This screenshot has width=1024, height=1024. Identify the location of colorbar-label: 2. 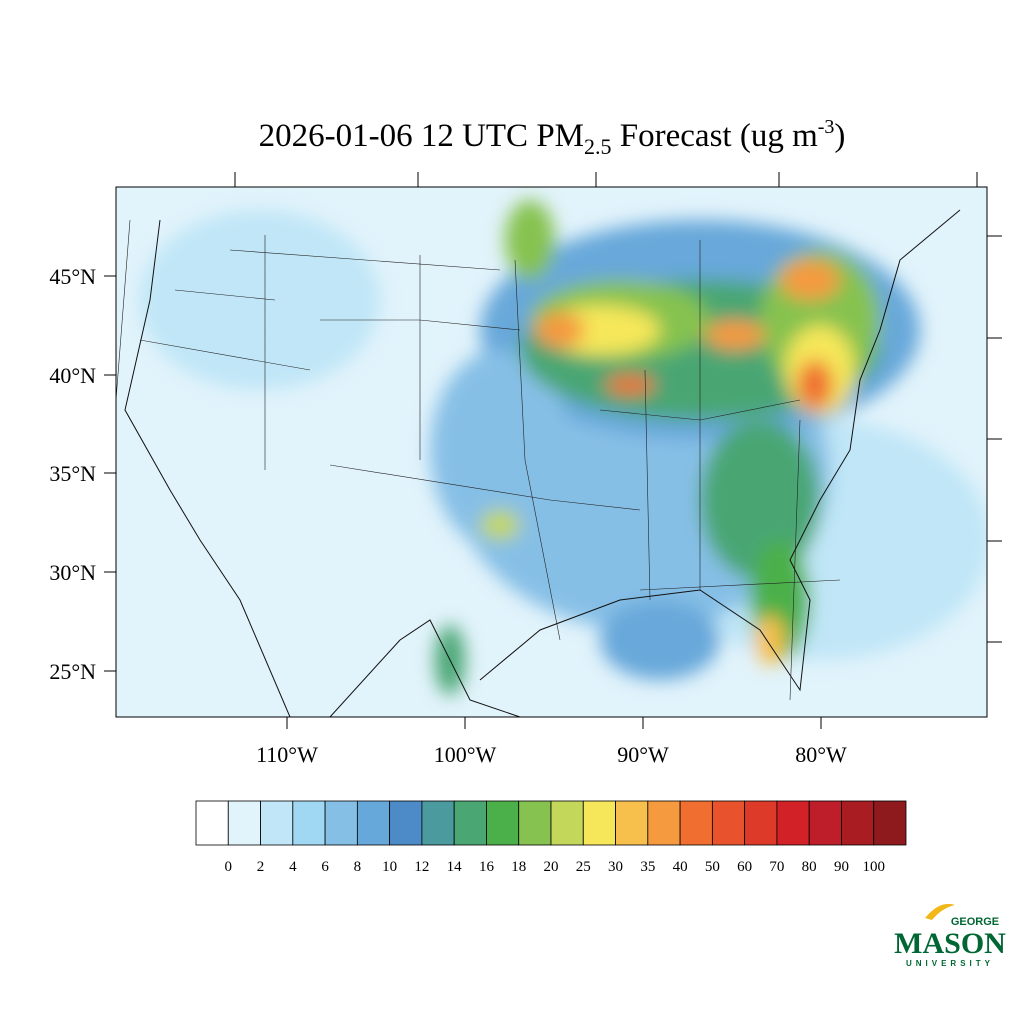
(261, 867).